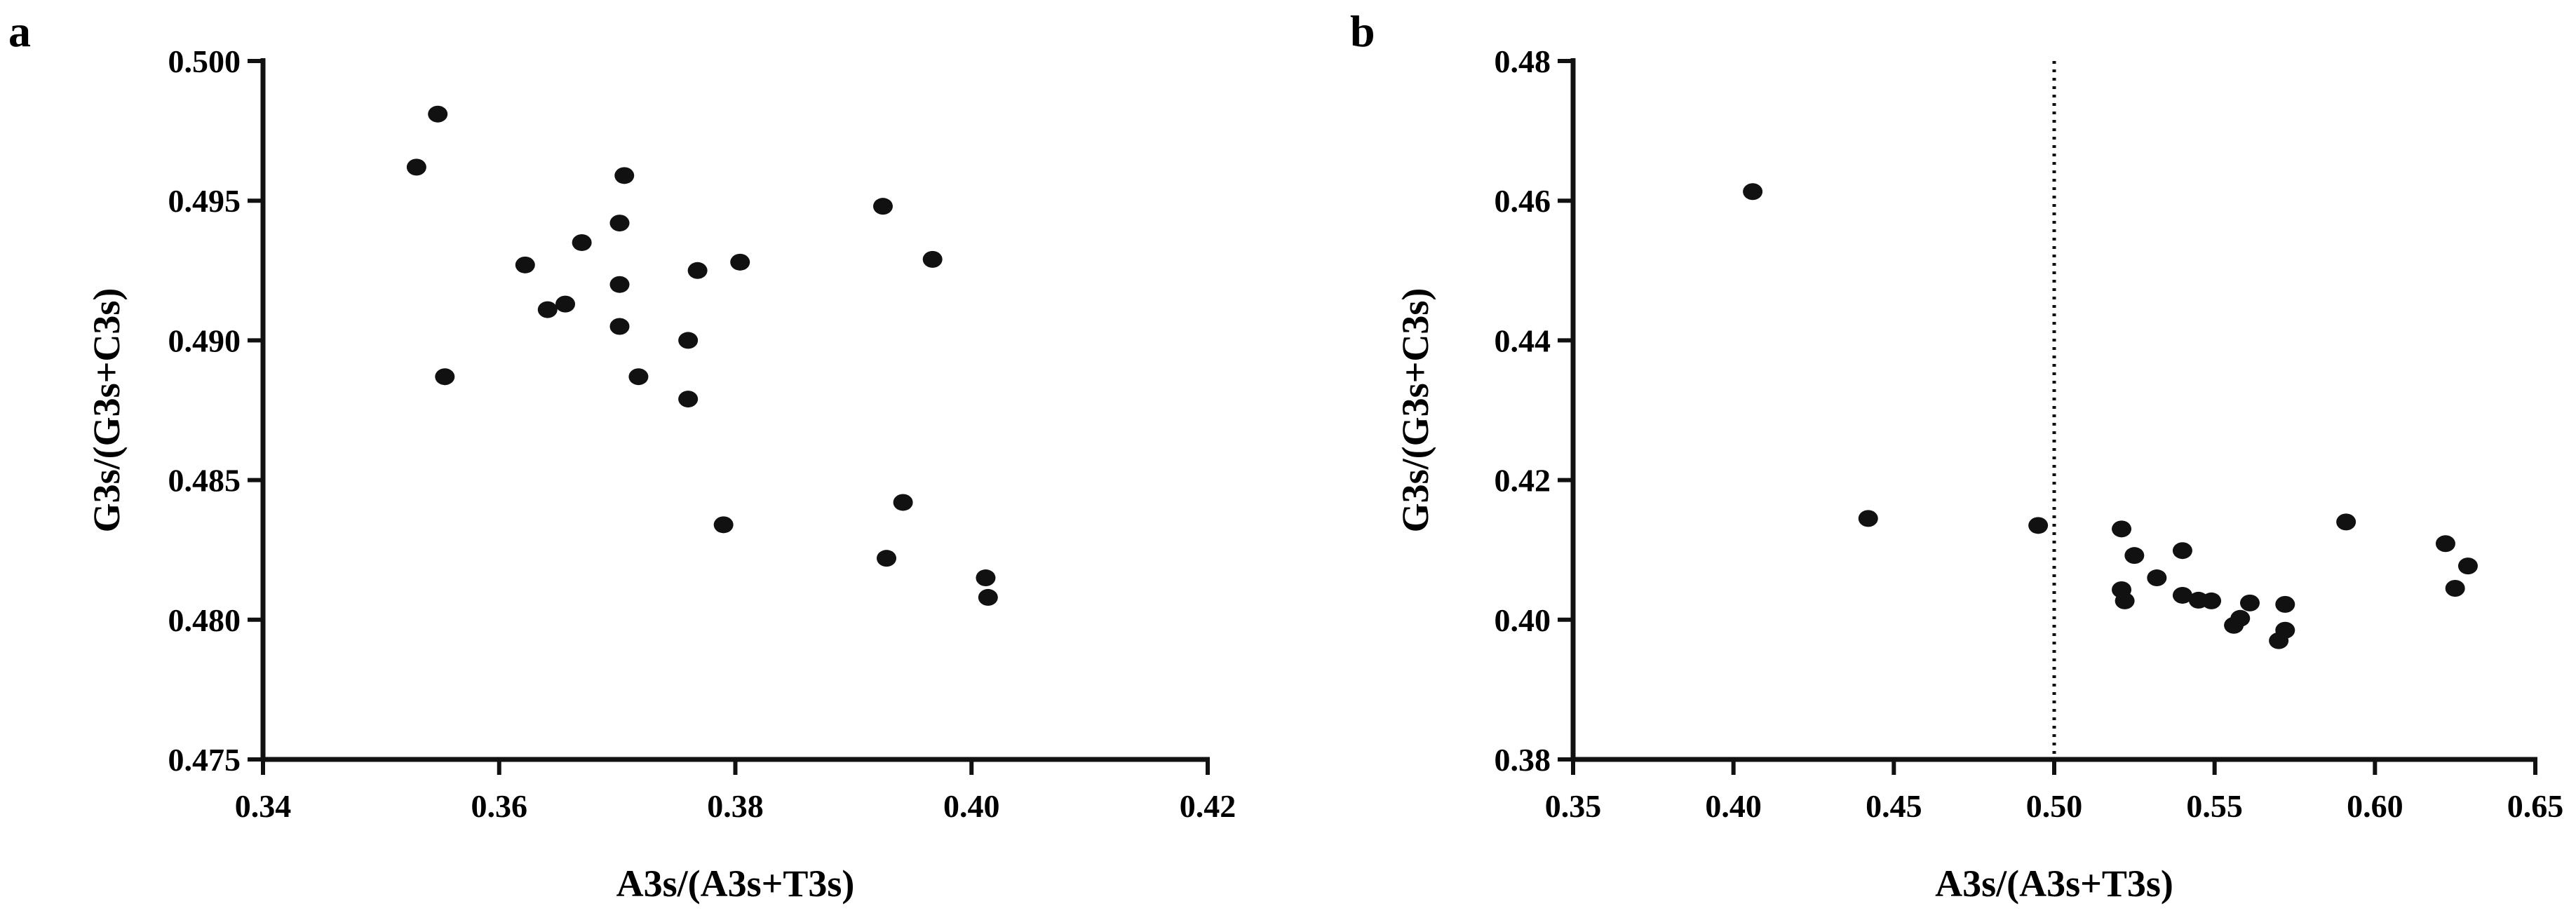 The width and height of the screenshot is (2576, 913). What do you see at coordinates (1523, 340) in the screenshot?
I see `y-tick-label: 0.44` at bounding box center [1523, 340].